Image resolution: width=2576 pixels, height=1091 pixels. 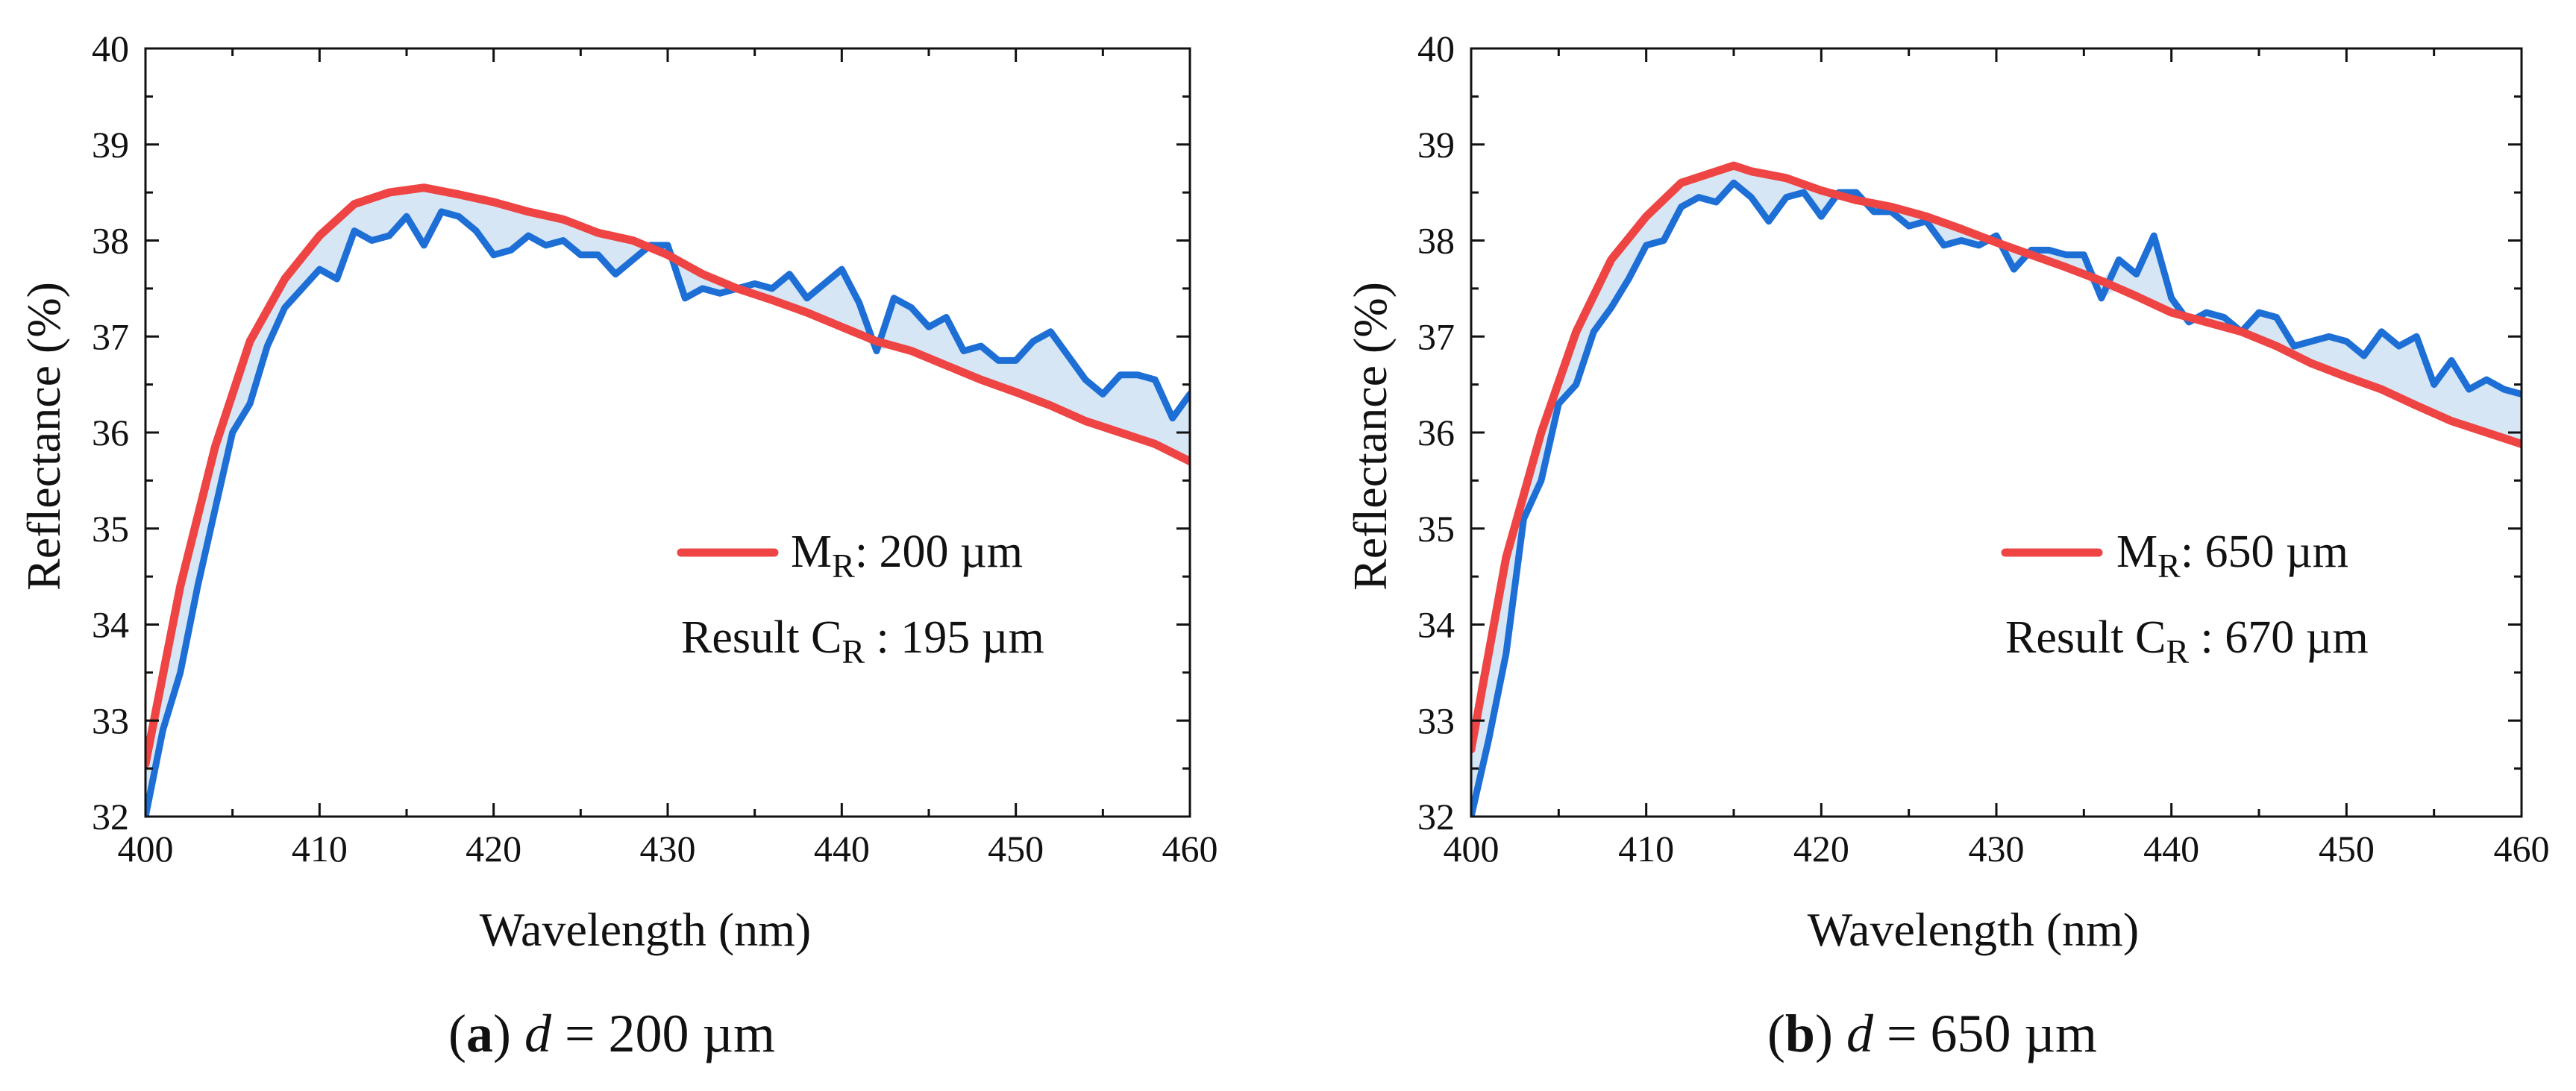 I want to click on legend-line-label-a: MR: 200 µm, so click(x=907, y=555).